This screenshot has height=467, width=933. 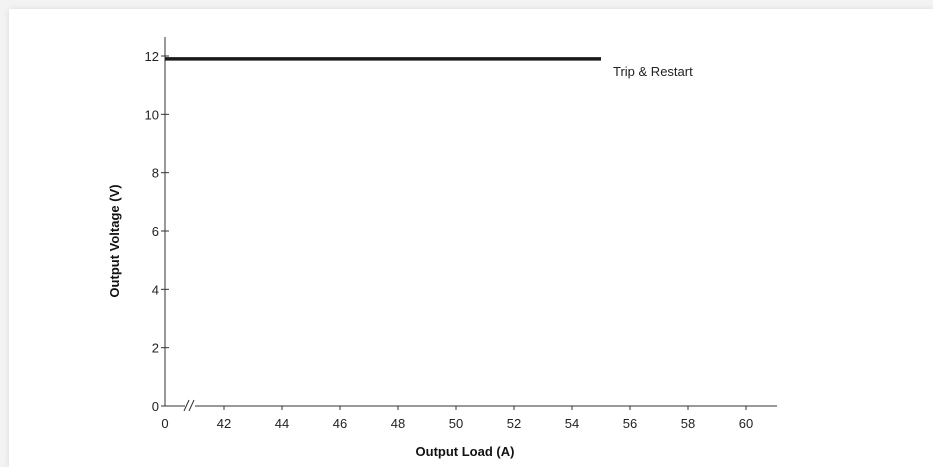 What do you see at coordinates (630, 423) in the screenshot?
I see `x-tick-label: 56` at bounding box center [630, 423].